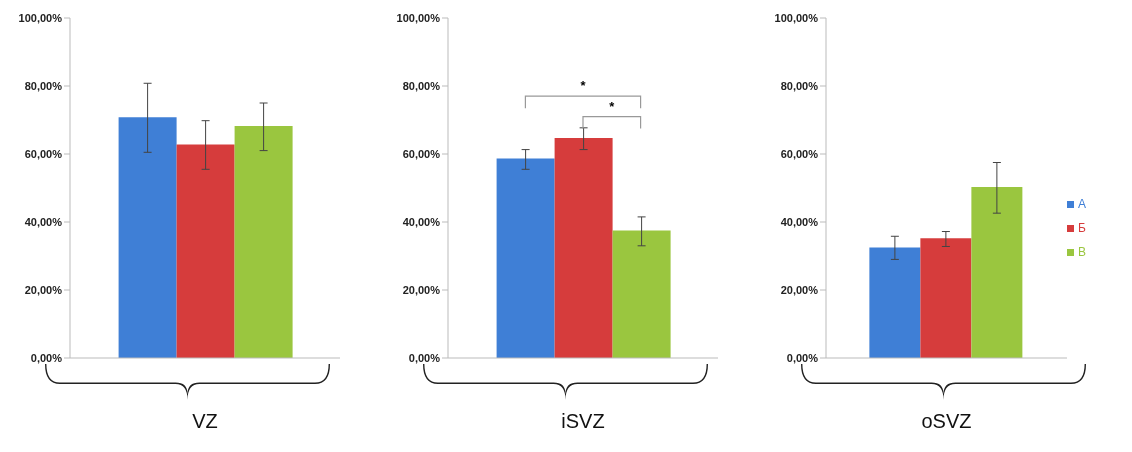 This screenshot has width=1132, height=452. What do you see at coordinates (205, 421) in the screenshot?
I see `x-tick-label: VZ` at bounding box center [205, 421].